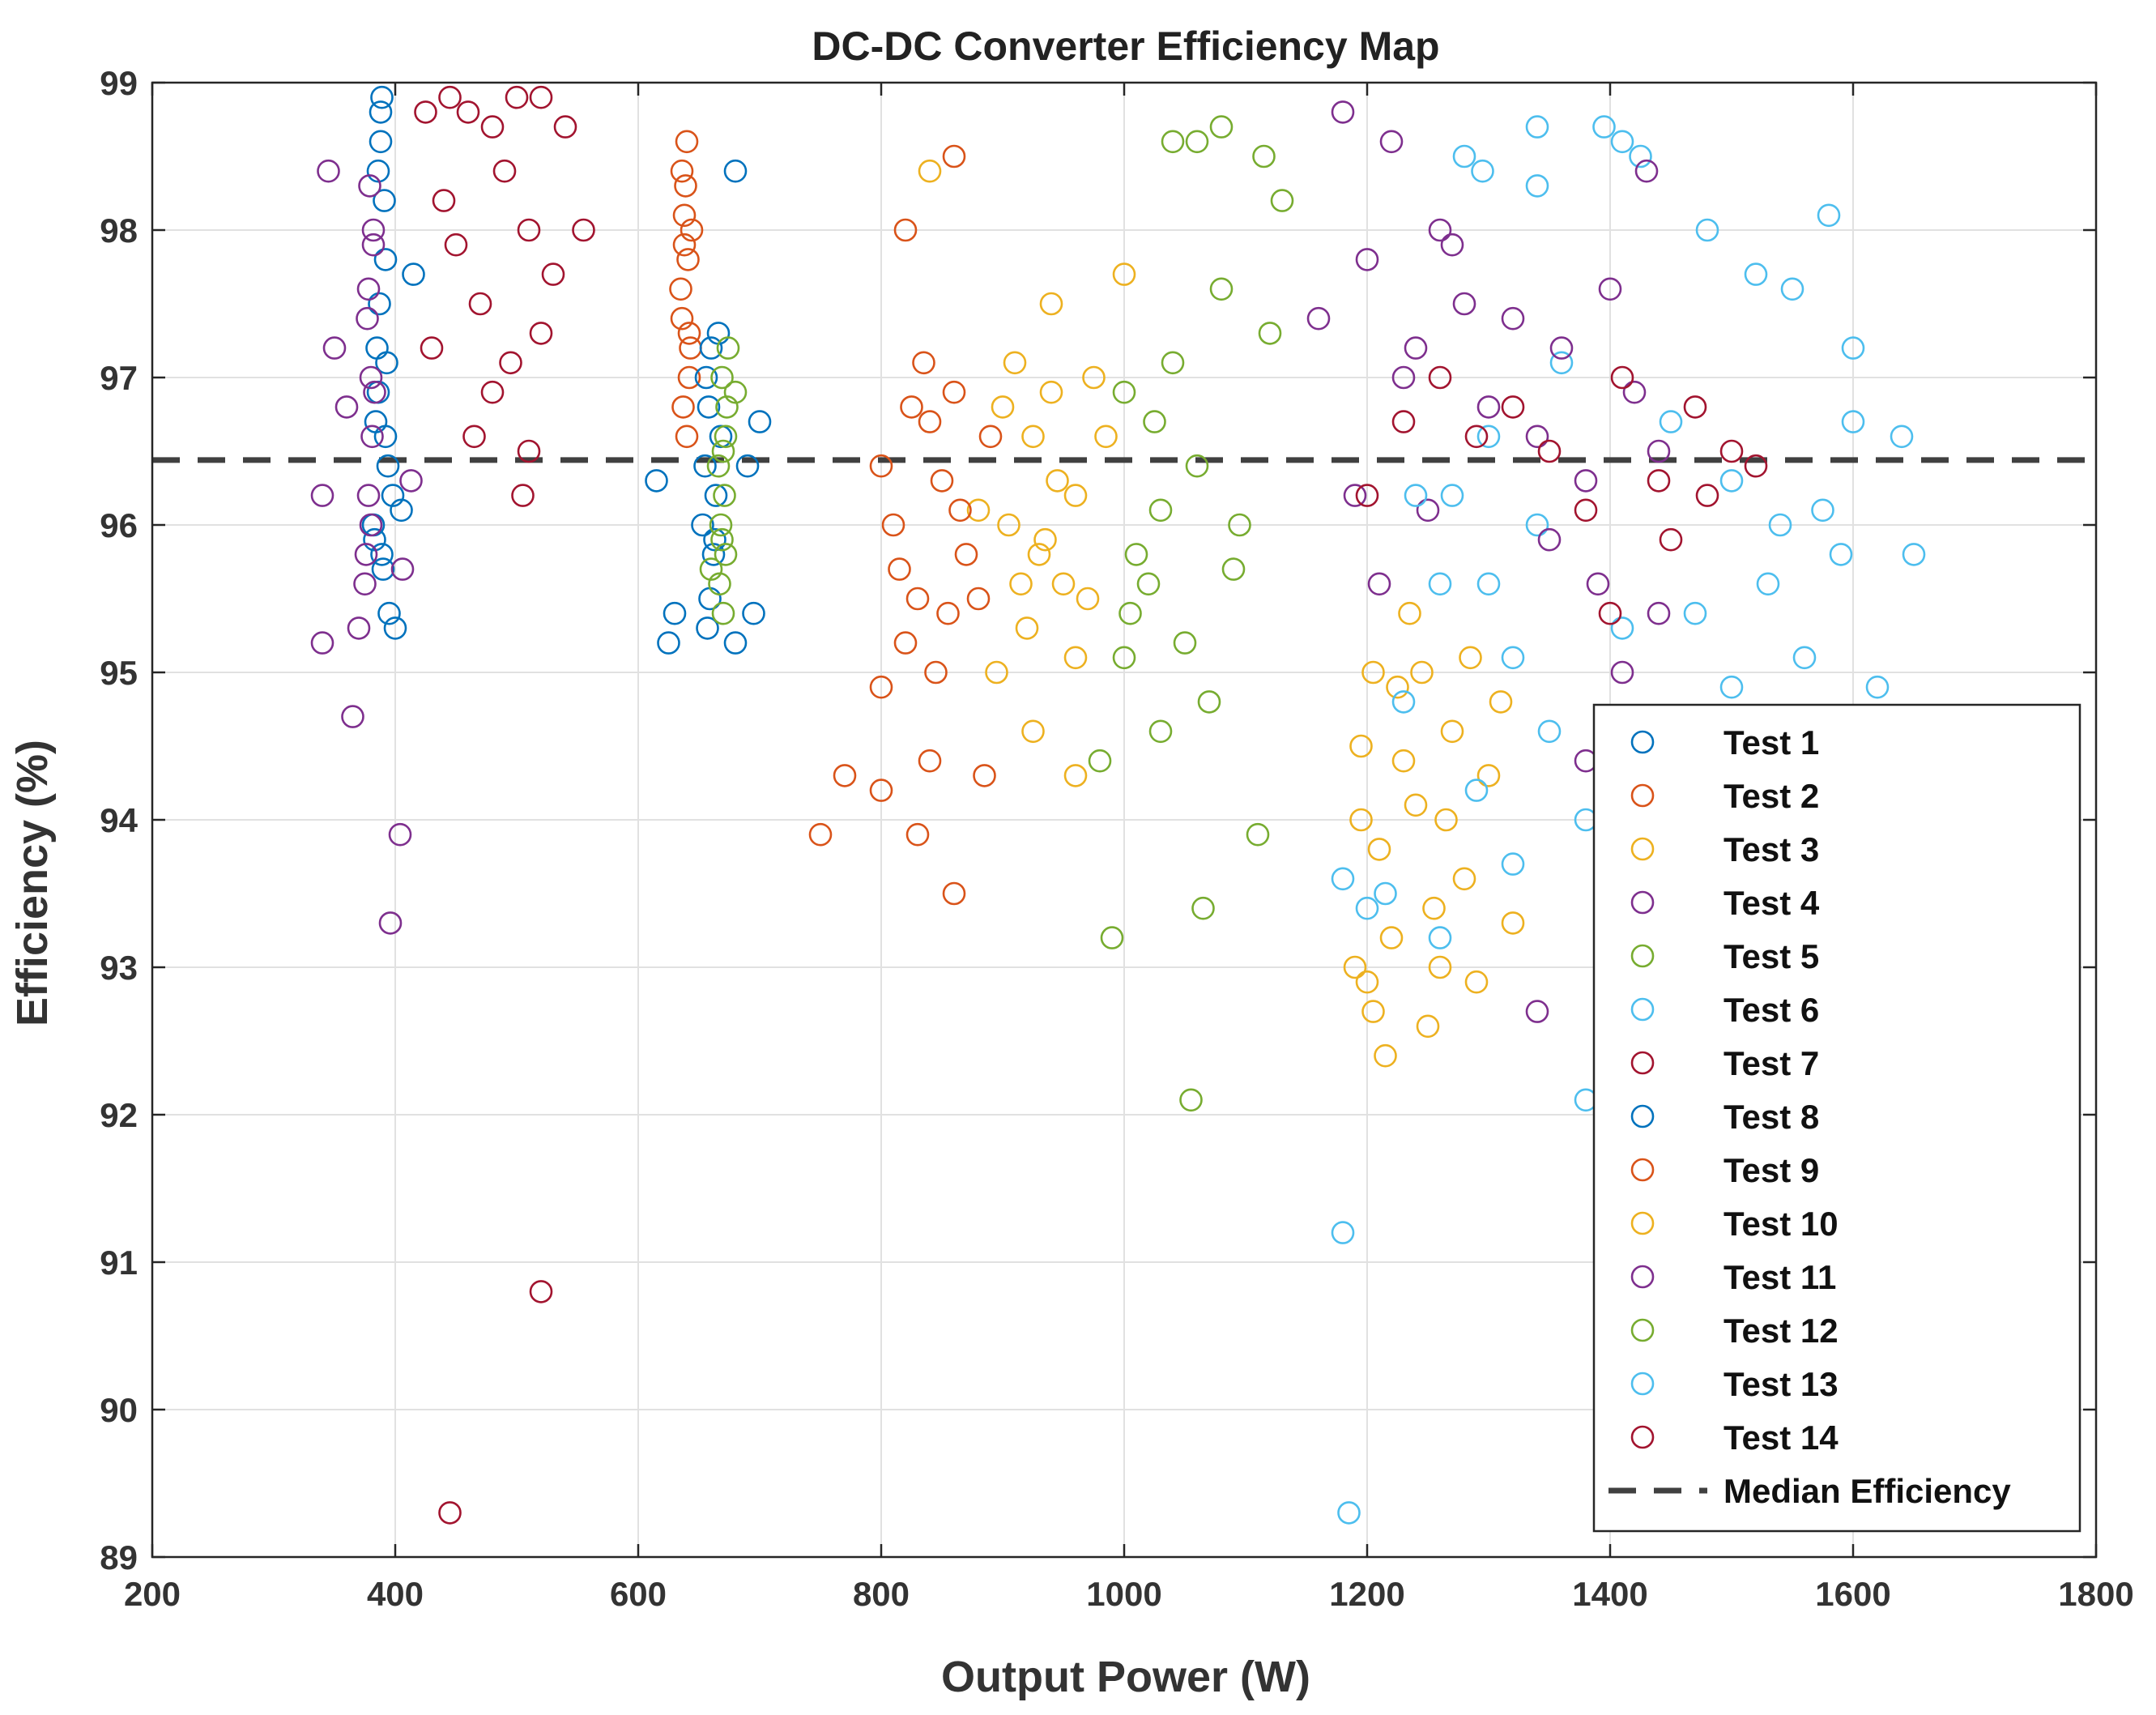  What do you see at coordinates (152, 1594) in the screenshot?
I see `x-tick-label: 200` at bounding box center [152, 1594].